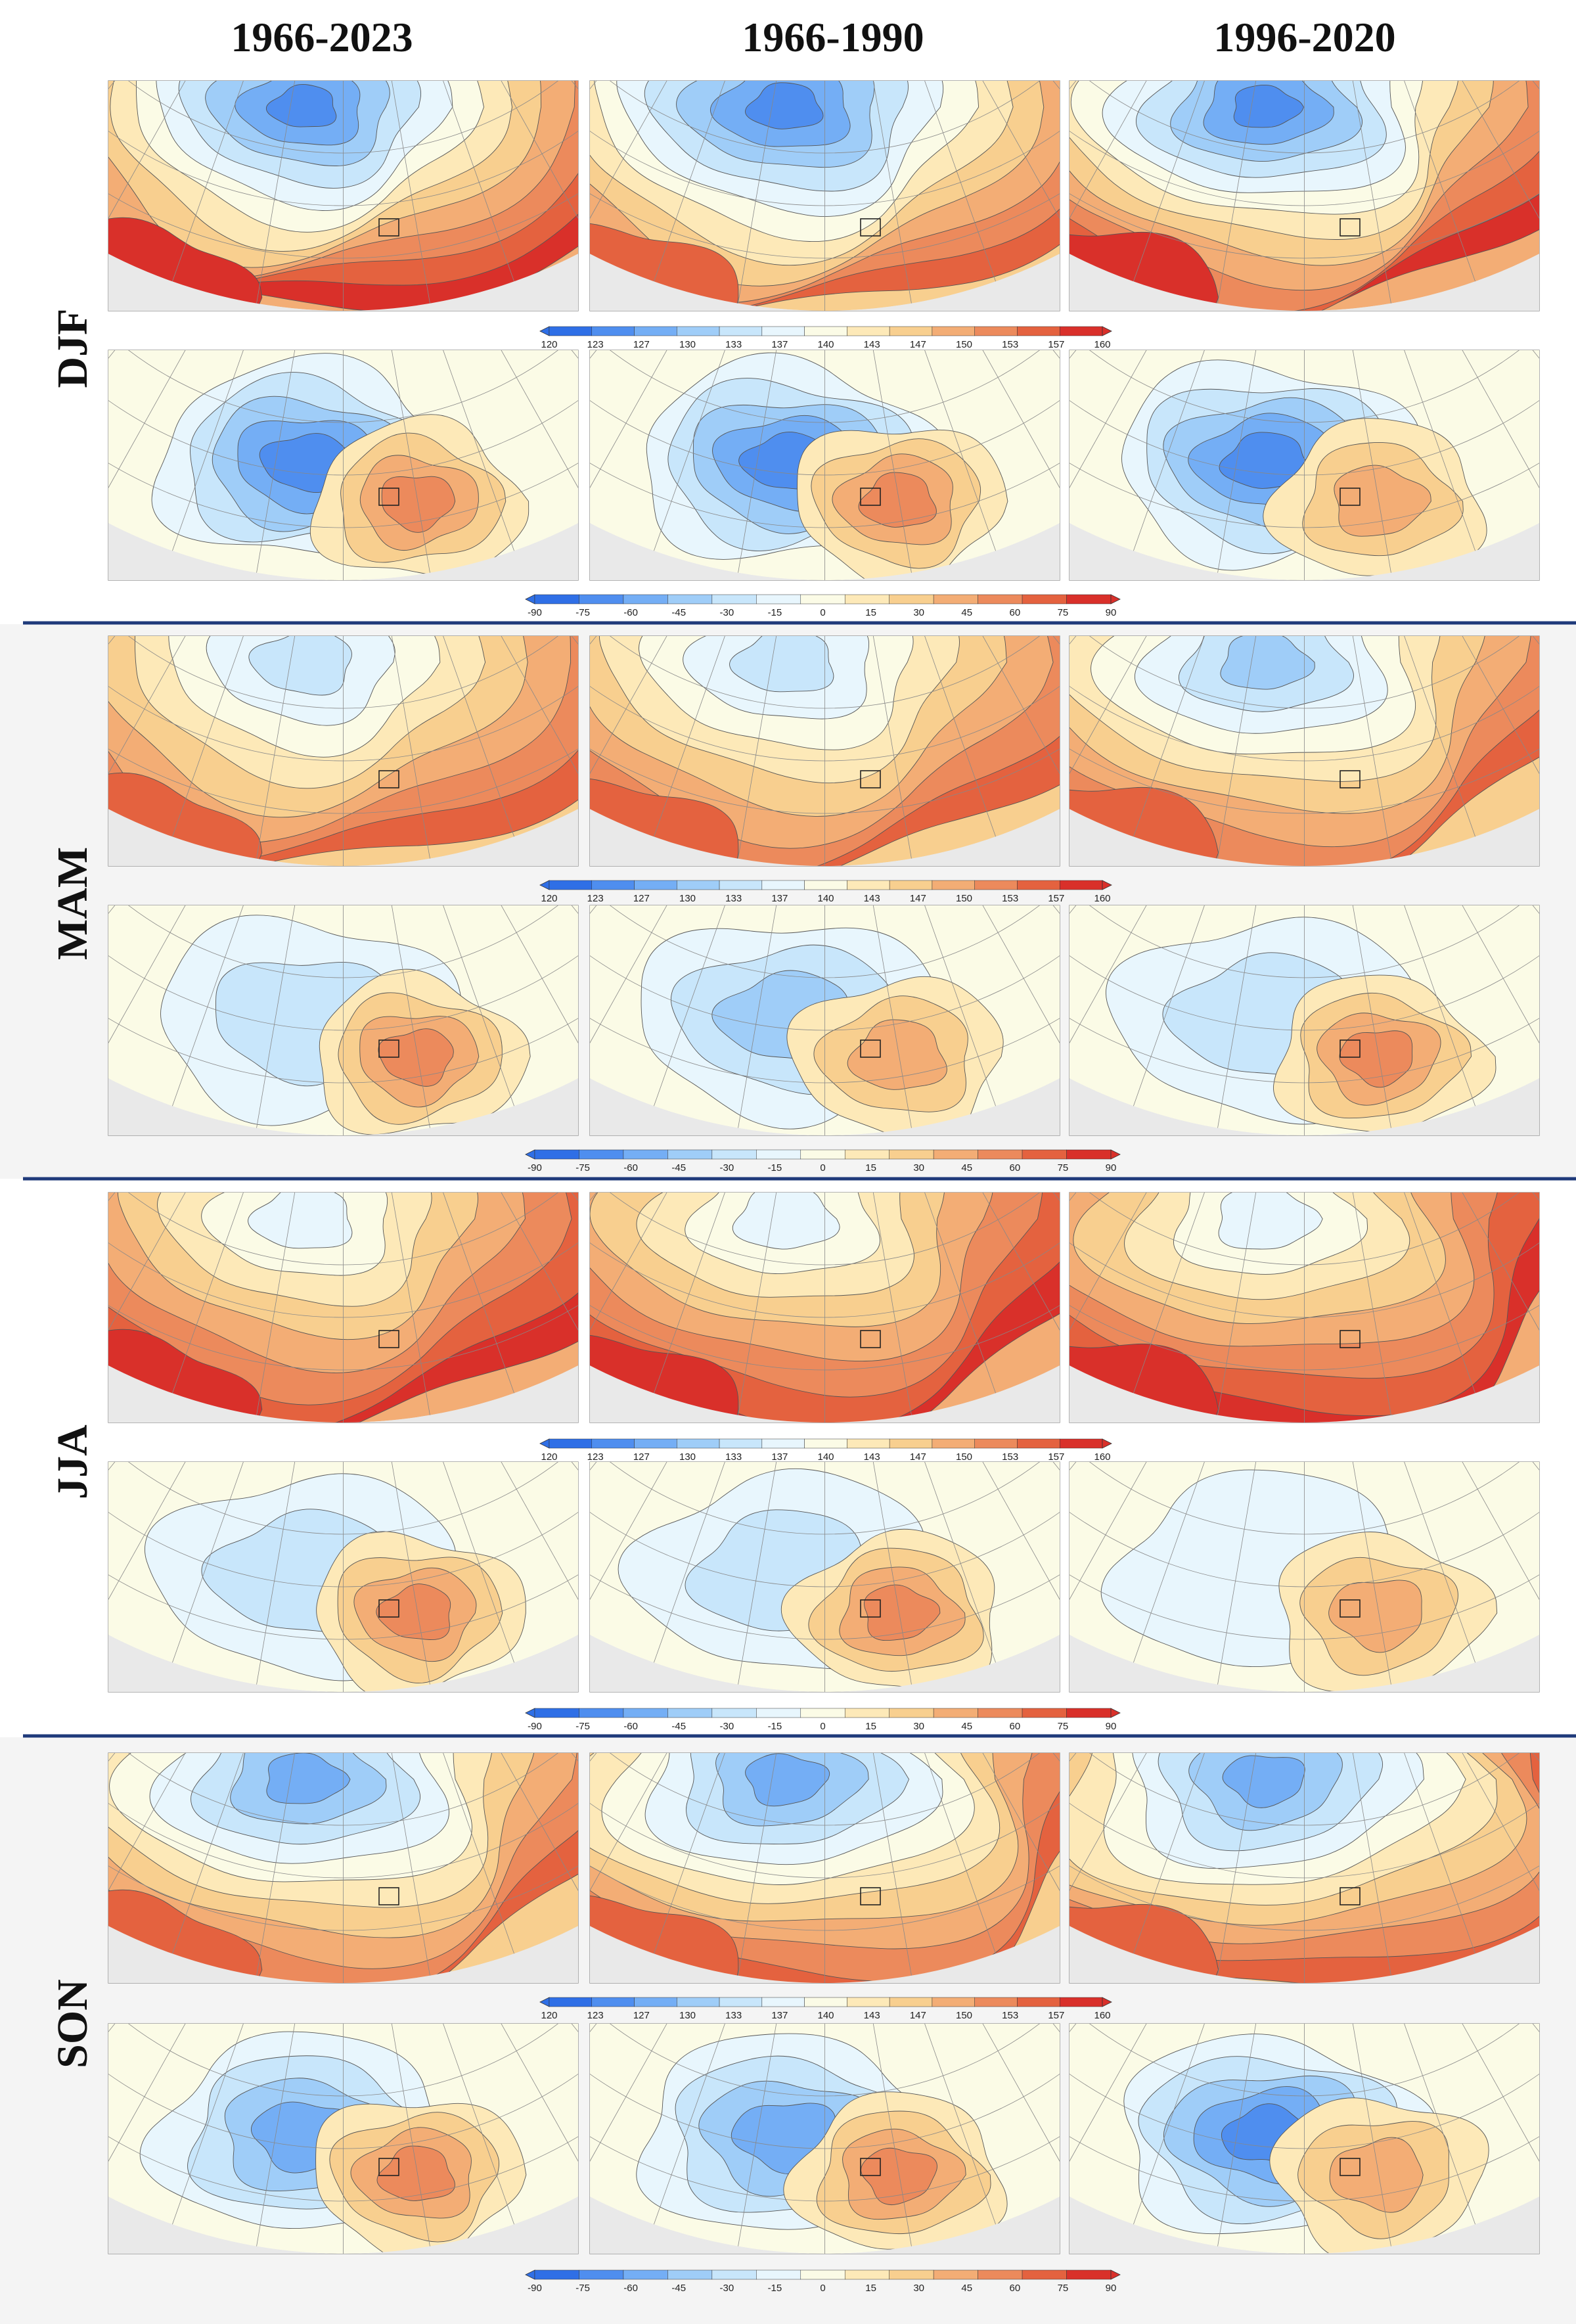 The width and height of the screenshot is (1576, 2324). I want to click on colorbar-tick-label: 137, so click(779, 2016).